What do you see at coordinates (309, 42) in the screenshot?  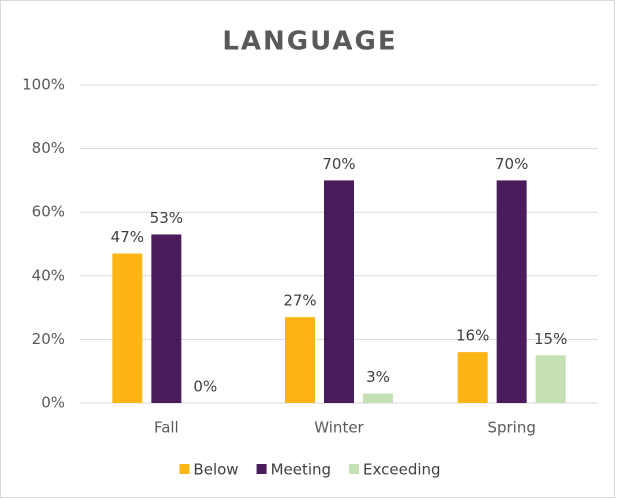 I see `chart-title: LANGUAGE` at bounding box center [309, 42].